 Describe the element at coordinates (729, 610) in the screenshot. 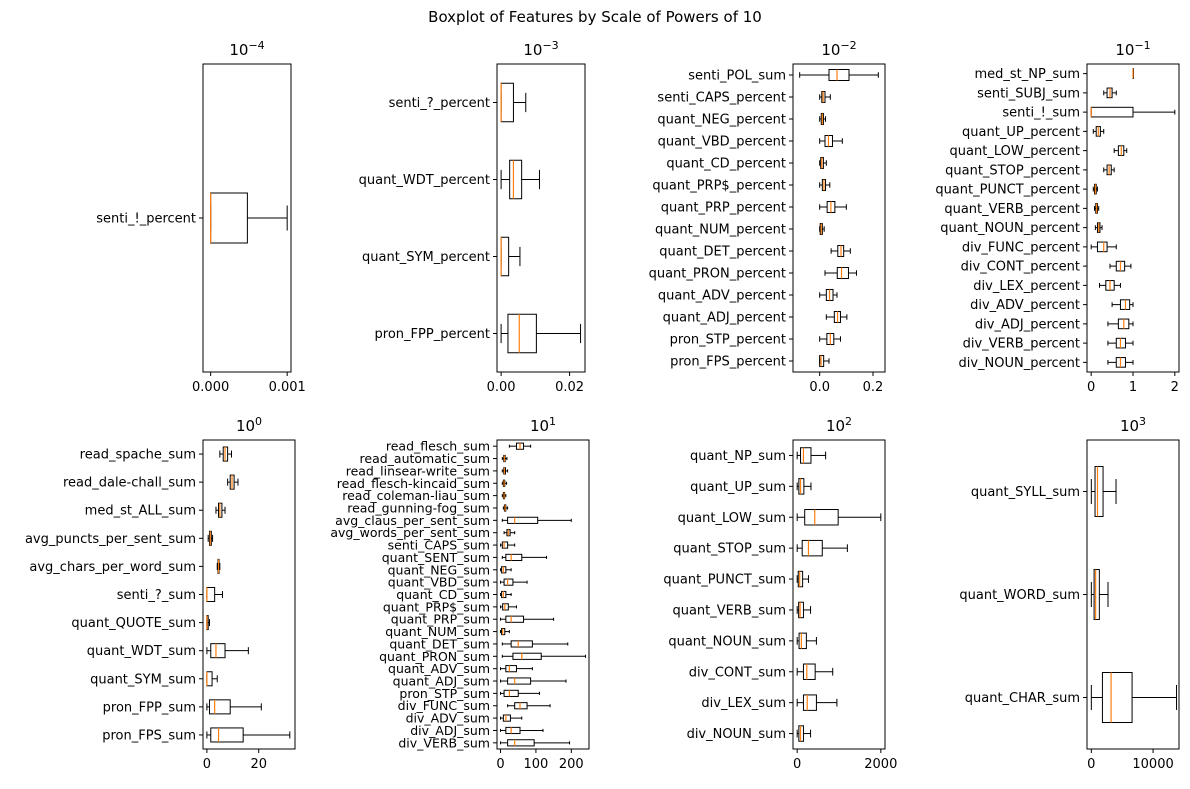

I see `y-tick-label: quant_VERB_sum` at that location.